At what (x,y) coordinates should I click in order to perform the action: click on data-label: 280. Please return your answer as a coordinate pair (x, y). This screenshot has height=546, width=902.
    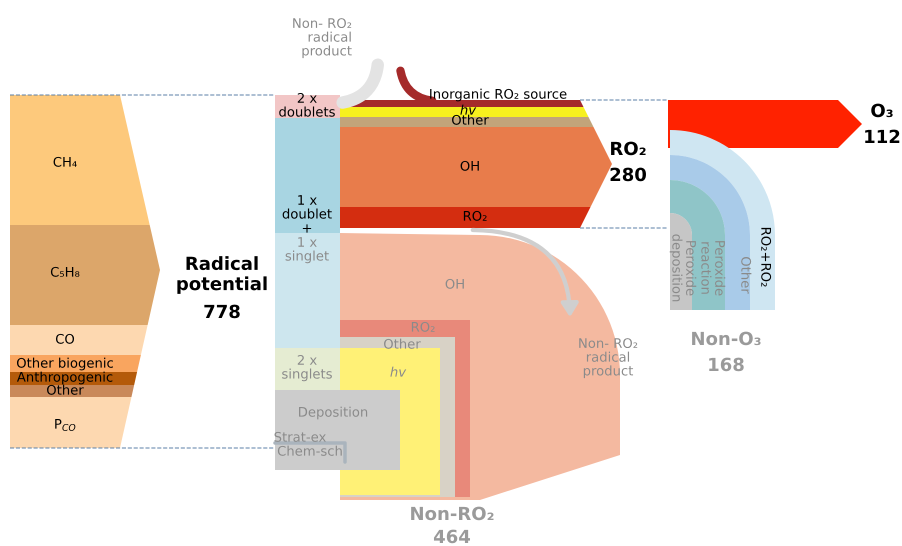
    Looking at the image, I should click on (628, 175).